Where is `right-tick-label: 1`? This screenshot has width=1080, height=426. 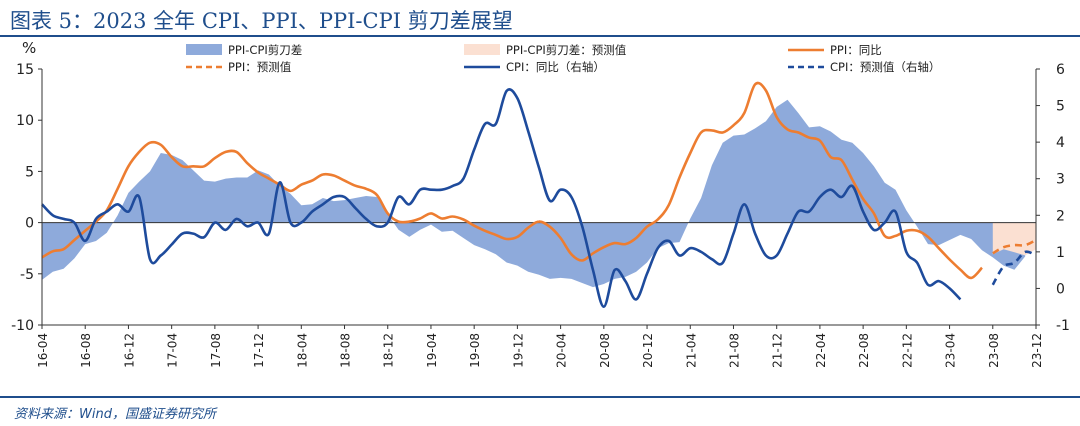
right-tick-label: 1 is located at coordinates (1060, 253).